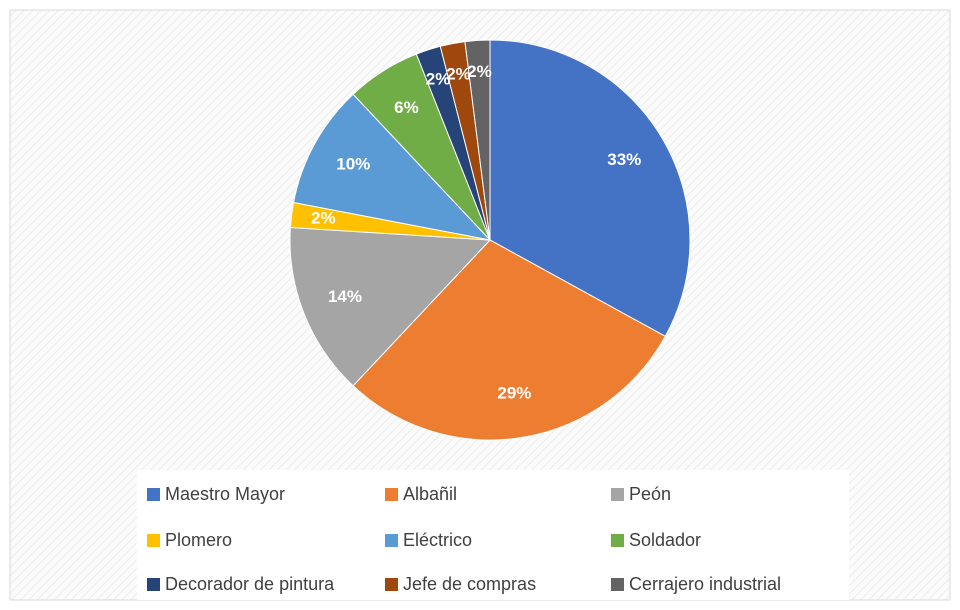 The height and width of the screenshot is (610, 960). Describe the element at coordinates (198, 540) in the screenshot. I see `legend-label: Plomero` at that location.